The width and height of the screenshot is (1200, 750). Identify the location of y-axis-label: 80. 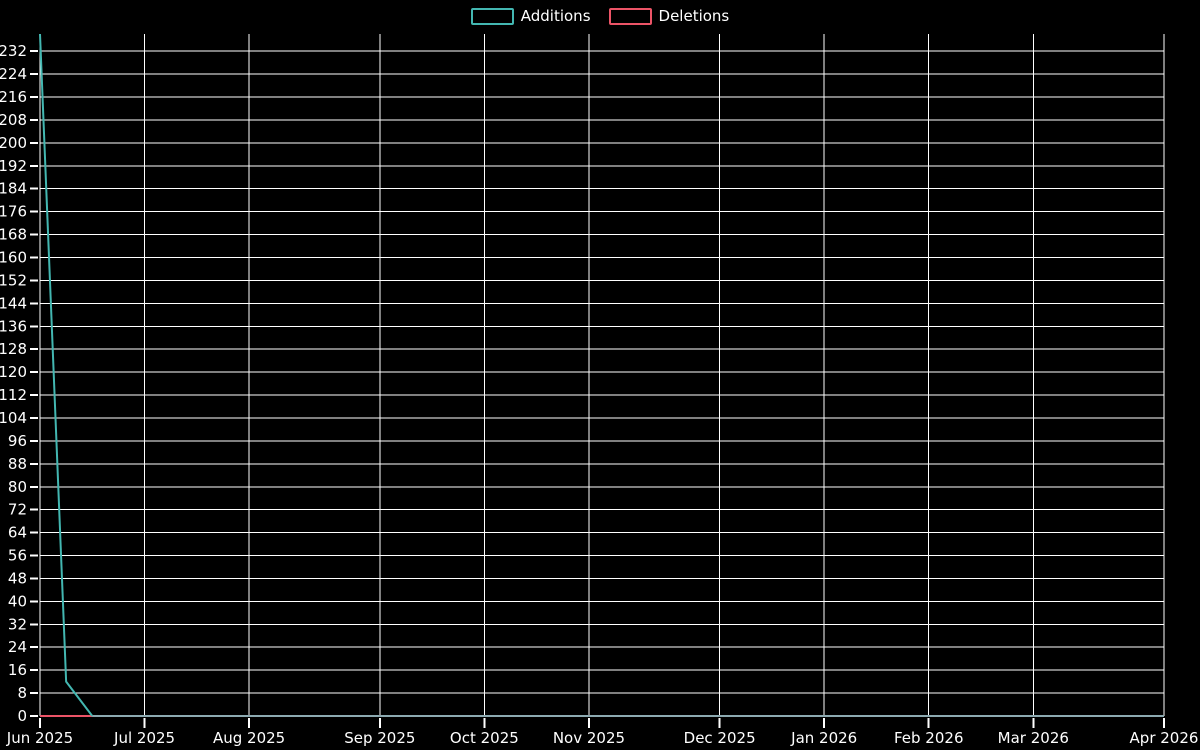
(17, 487).